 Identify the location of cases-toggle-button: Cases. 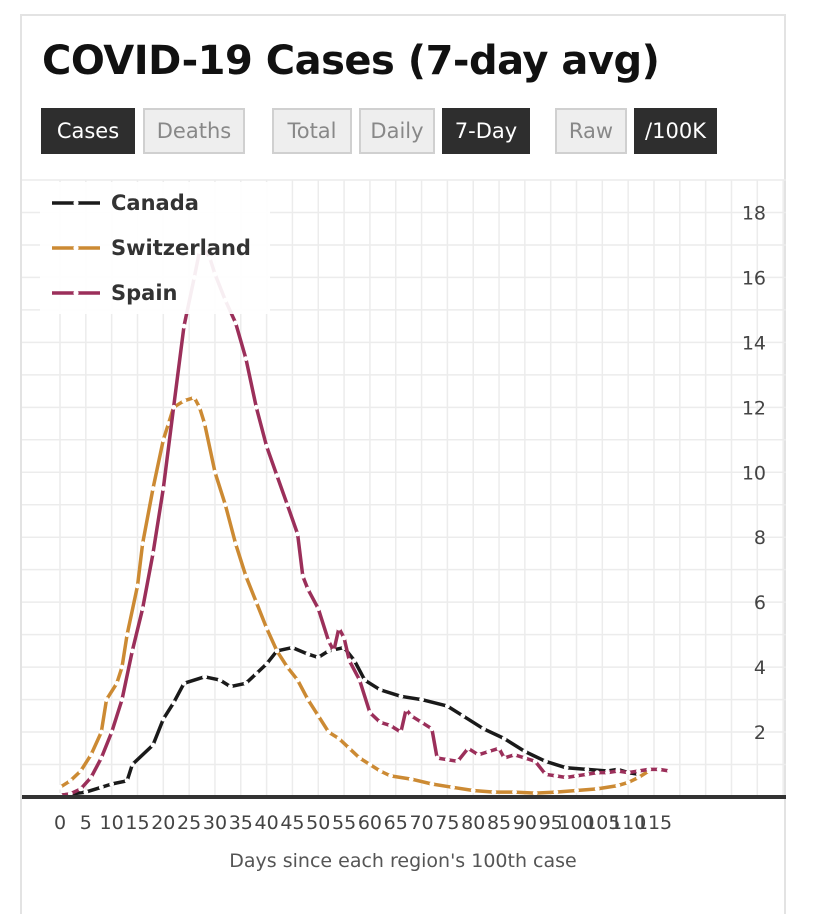
(88, 131).